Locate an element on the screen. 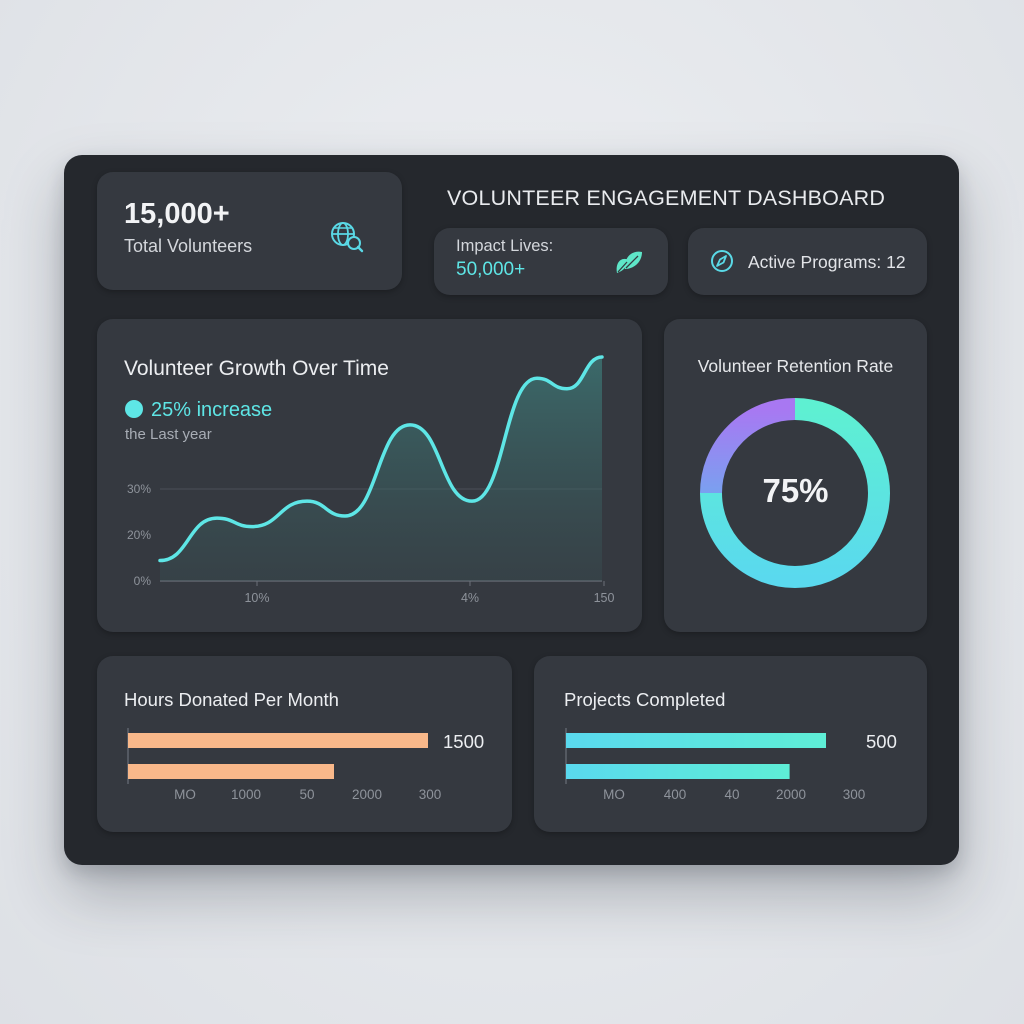 This screenshot has width=1024, height=1024. hours-title: Hours Donated Per Month is located at coordinates (231, 699).